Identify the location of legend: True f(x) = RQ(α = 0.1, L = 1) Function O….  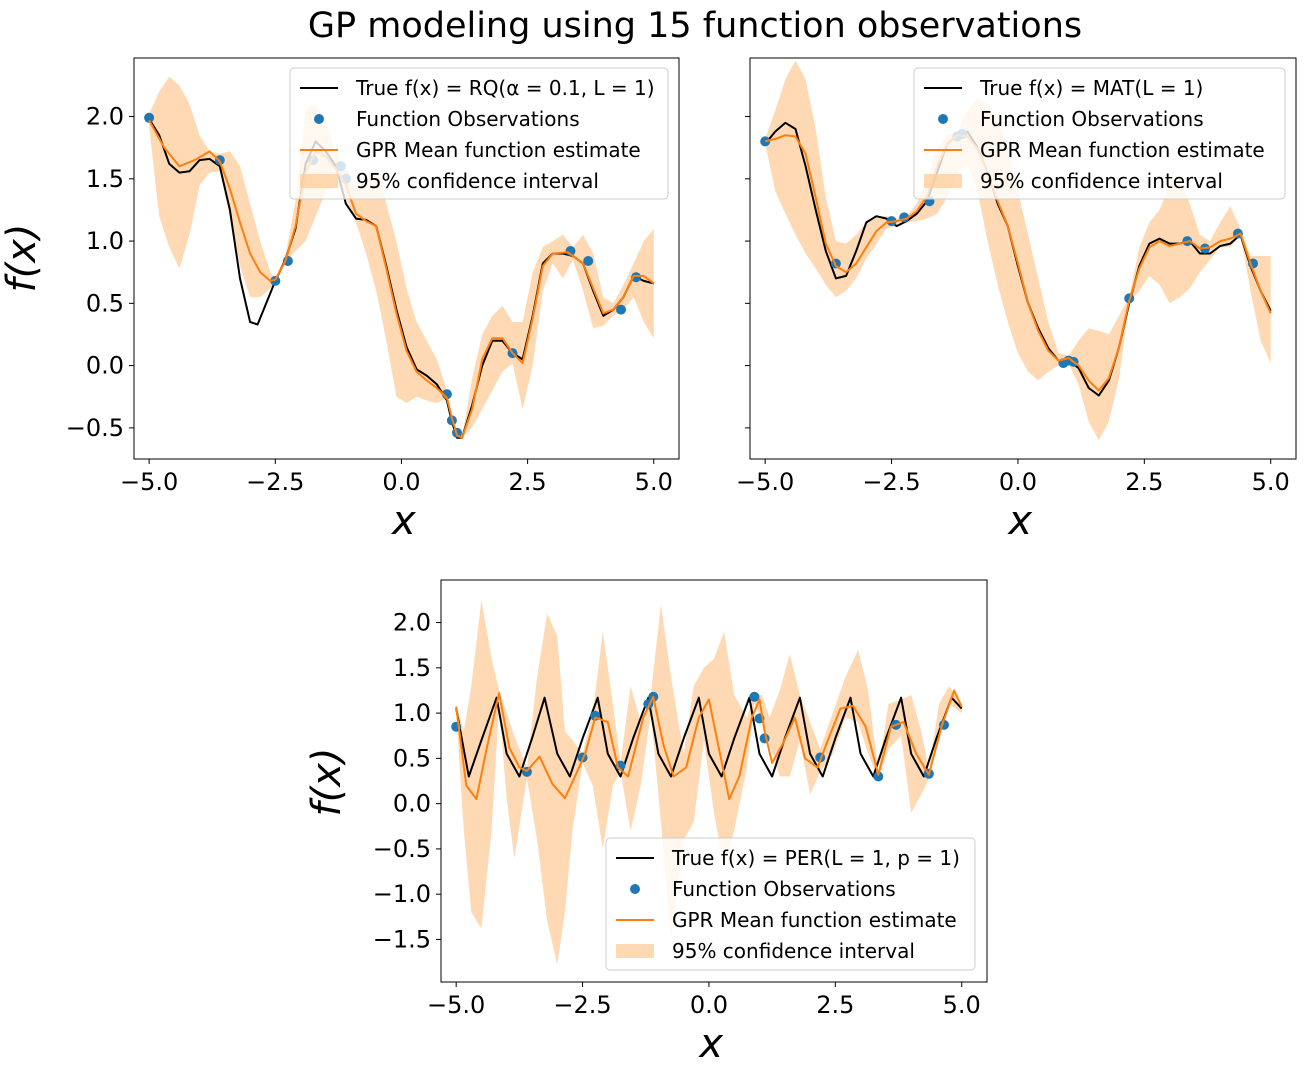
(479, 133).